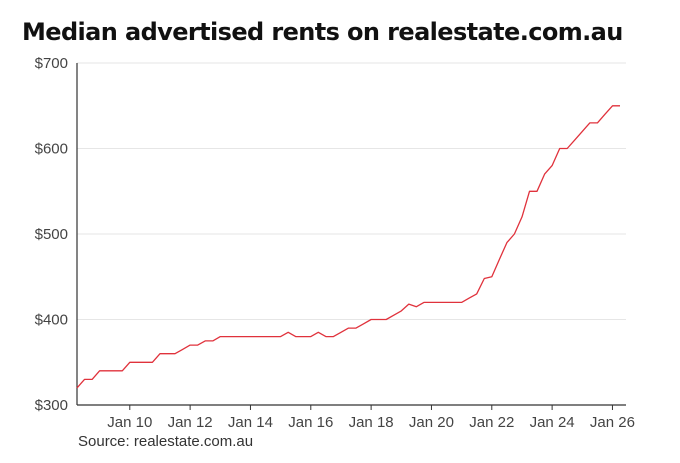 The width and height of the screenshot is (680, 463). Describe the element at coordinates (552, 422) in the screenshot. I see `x-tick-label: Jan 24` at that location.